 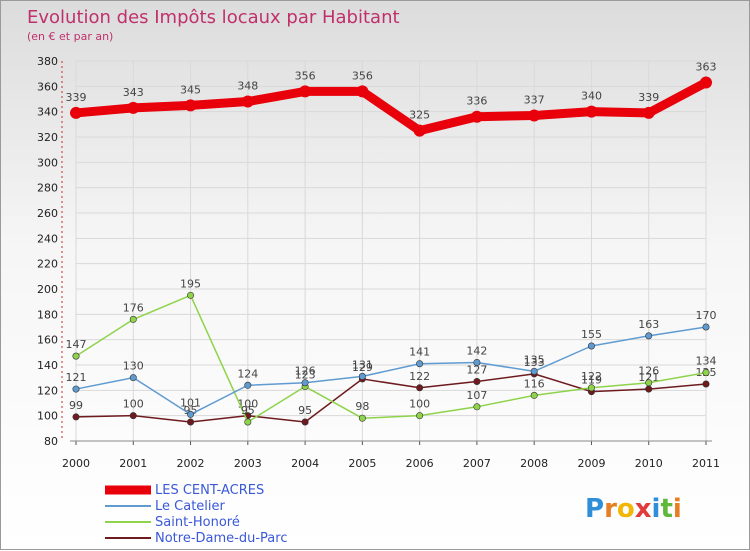 What do you see at coordinates (706, 361) in the screenshot?
I see `data-label: 134` at bounding box center [706, 361].